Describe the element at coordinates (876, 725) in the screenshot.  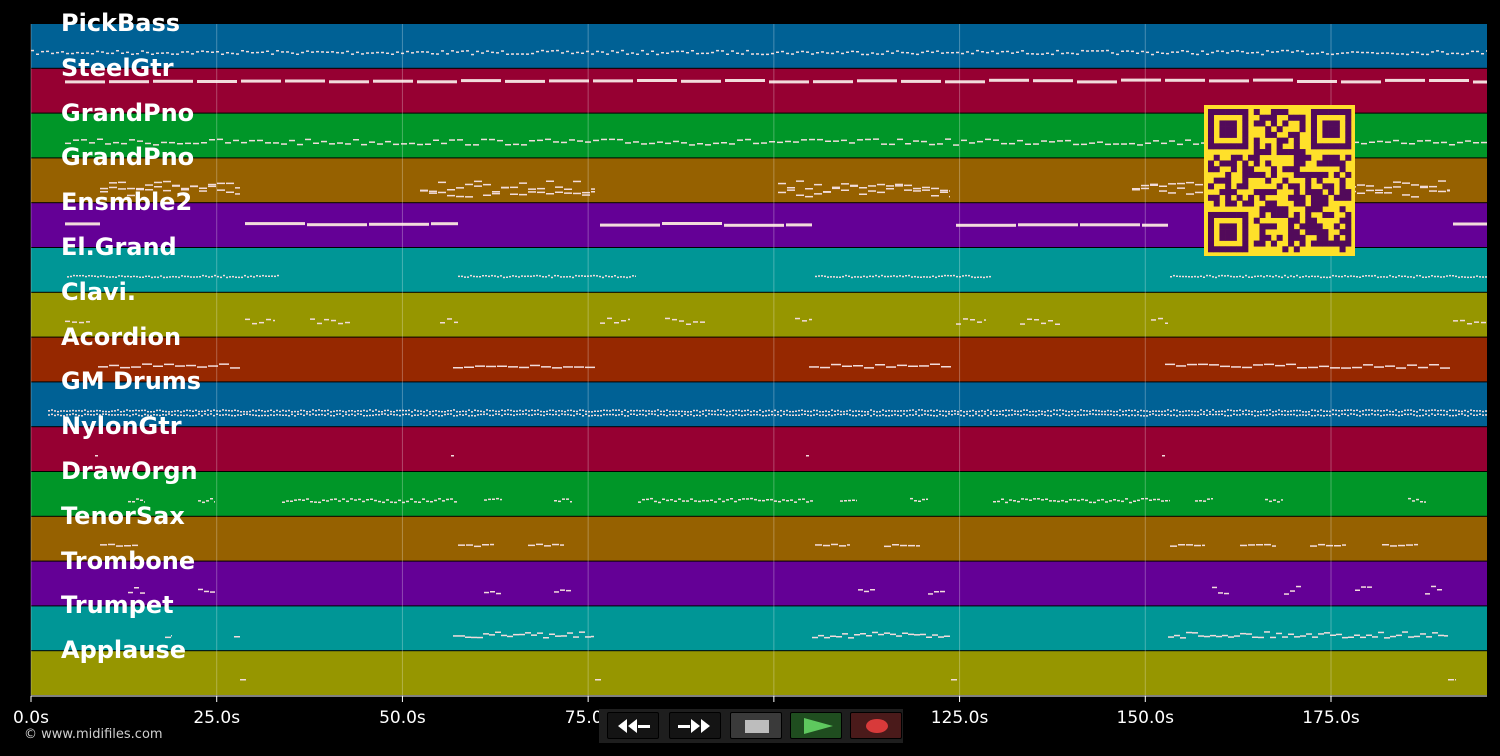
I see `record-button` at that location.